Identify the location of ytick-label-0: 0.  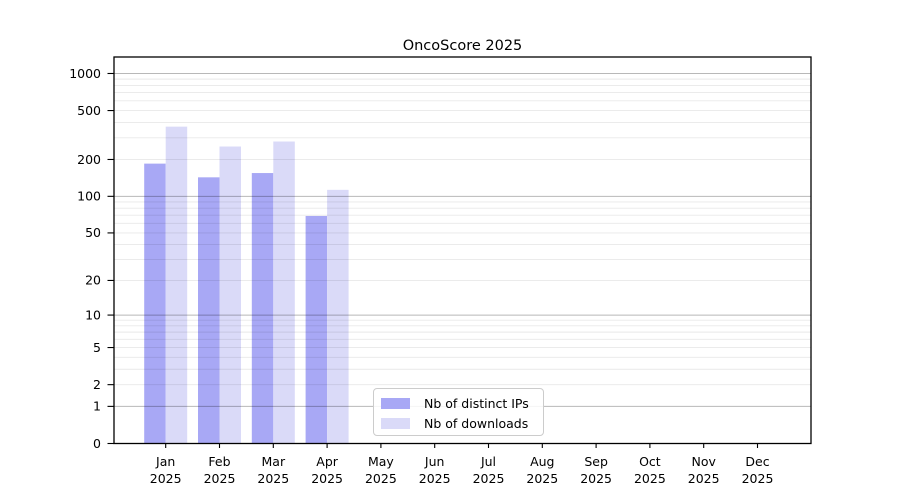
(97, 443).